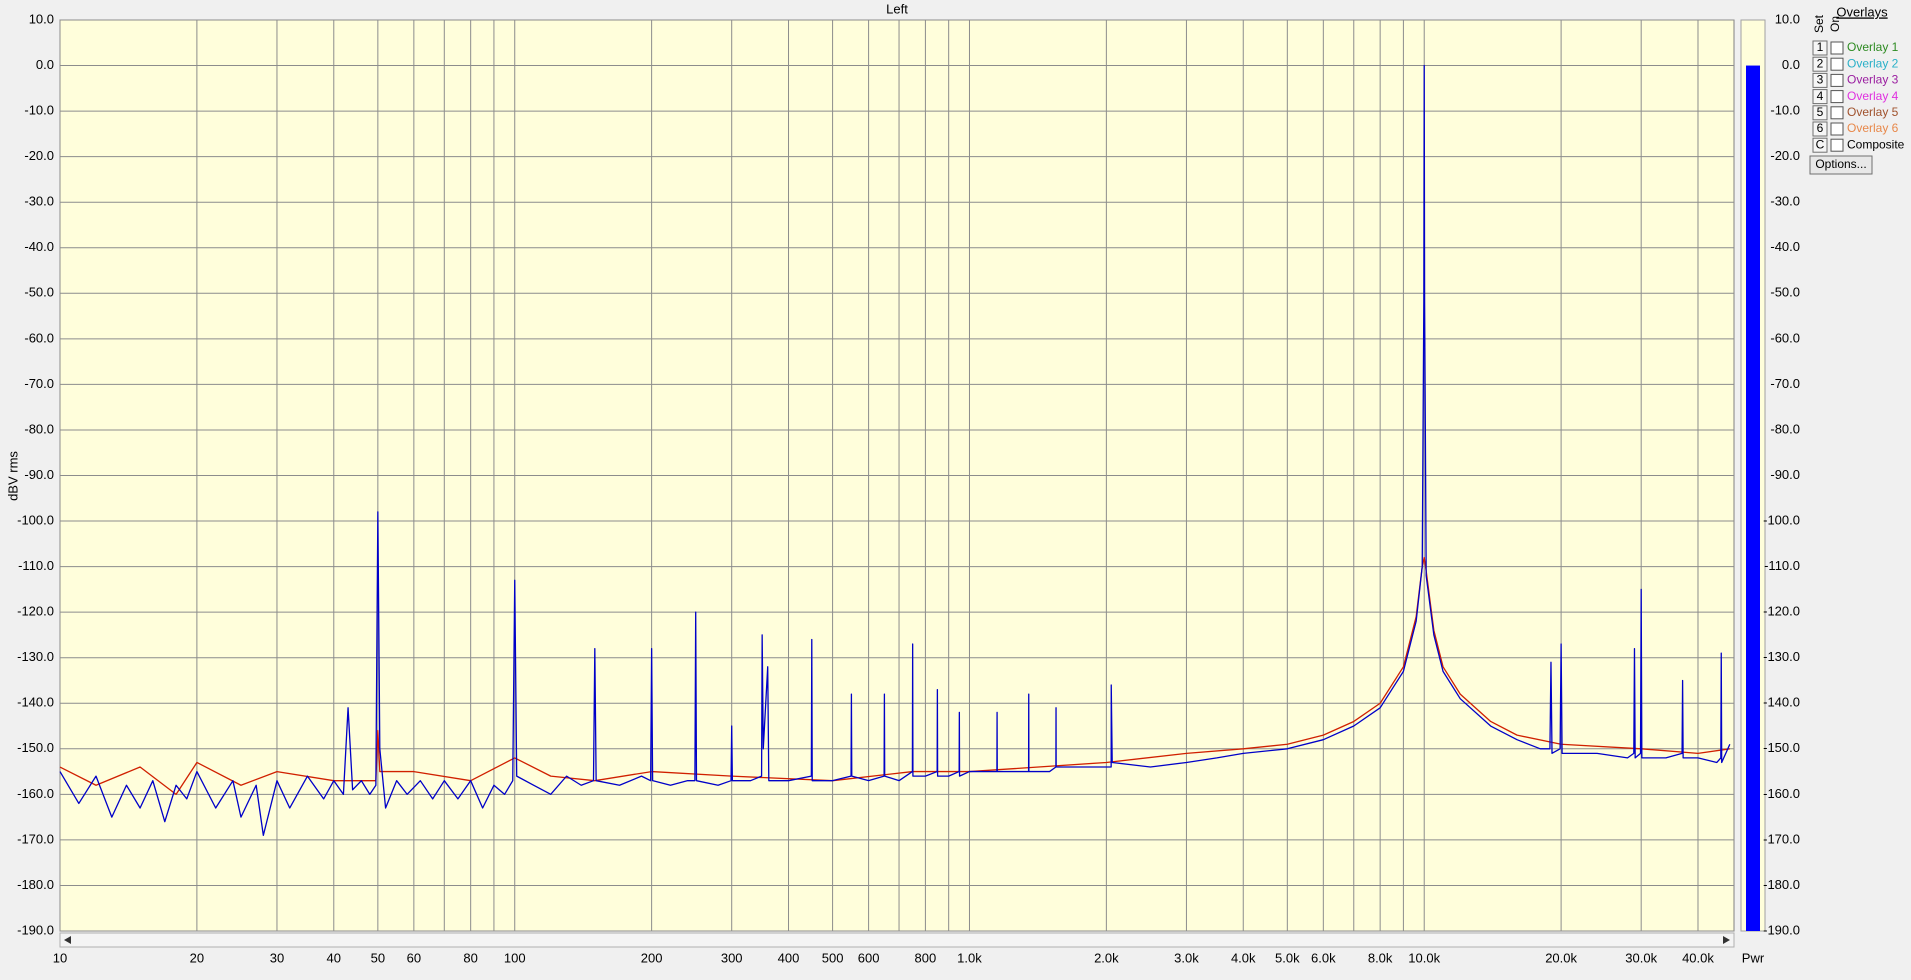  I want to click on set-key: 1, so click(1820, 47).